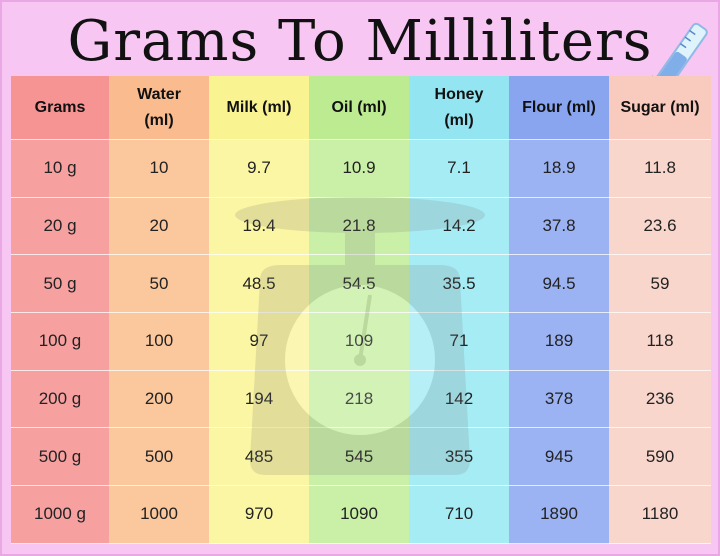 Image resolution: width=720 pixels, height=556 pixels. What do you see at coordinates (60, 169) in the screenshot?
I see `table-cell-grams: 10 g` at bounding box center [60, 169].